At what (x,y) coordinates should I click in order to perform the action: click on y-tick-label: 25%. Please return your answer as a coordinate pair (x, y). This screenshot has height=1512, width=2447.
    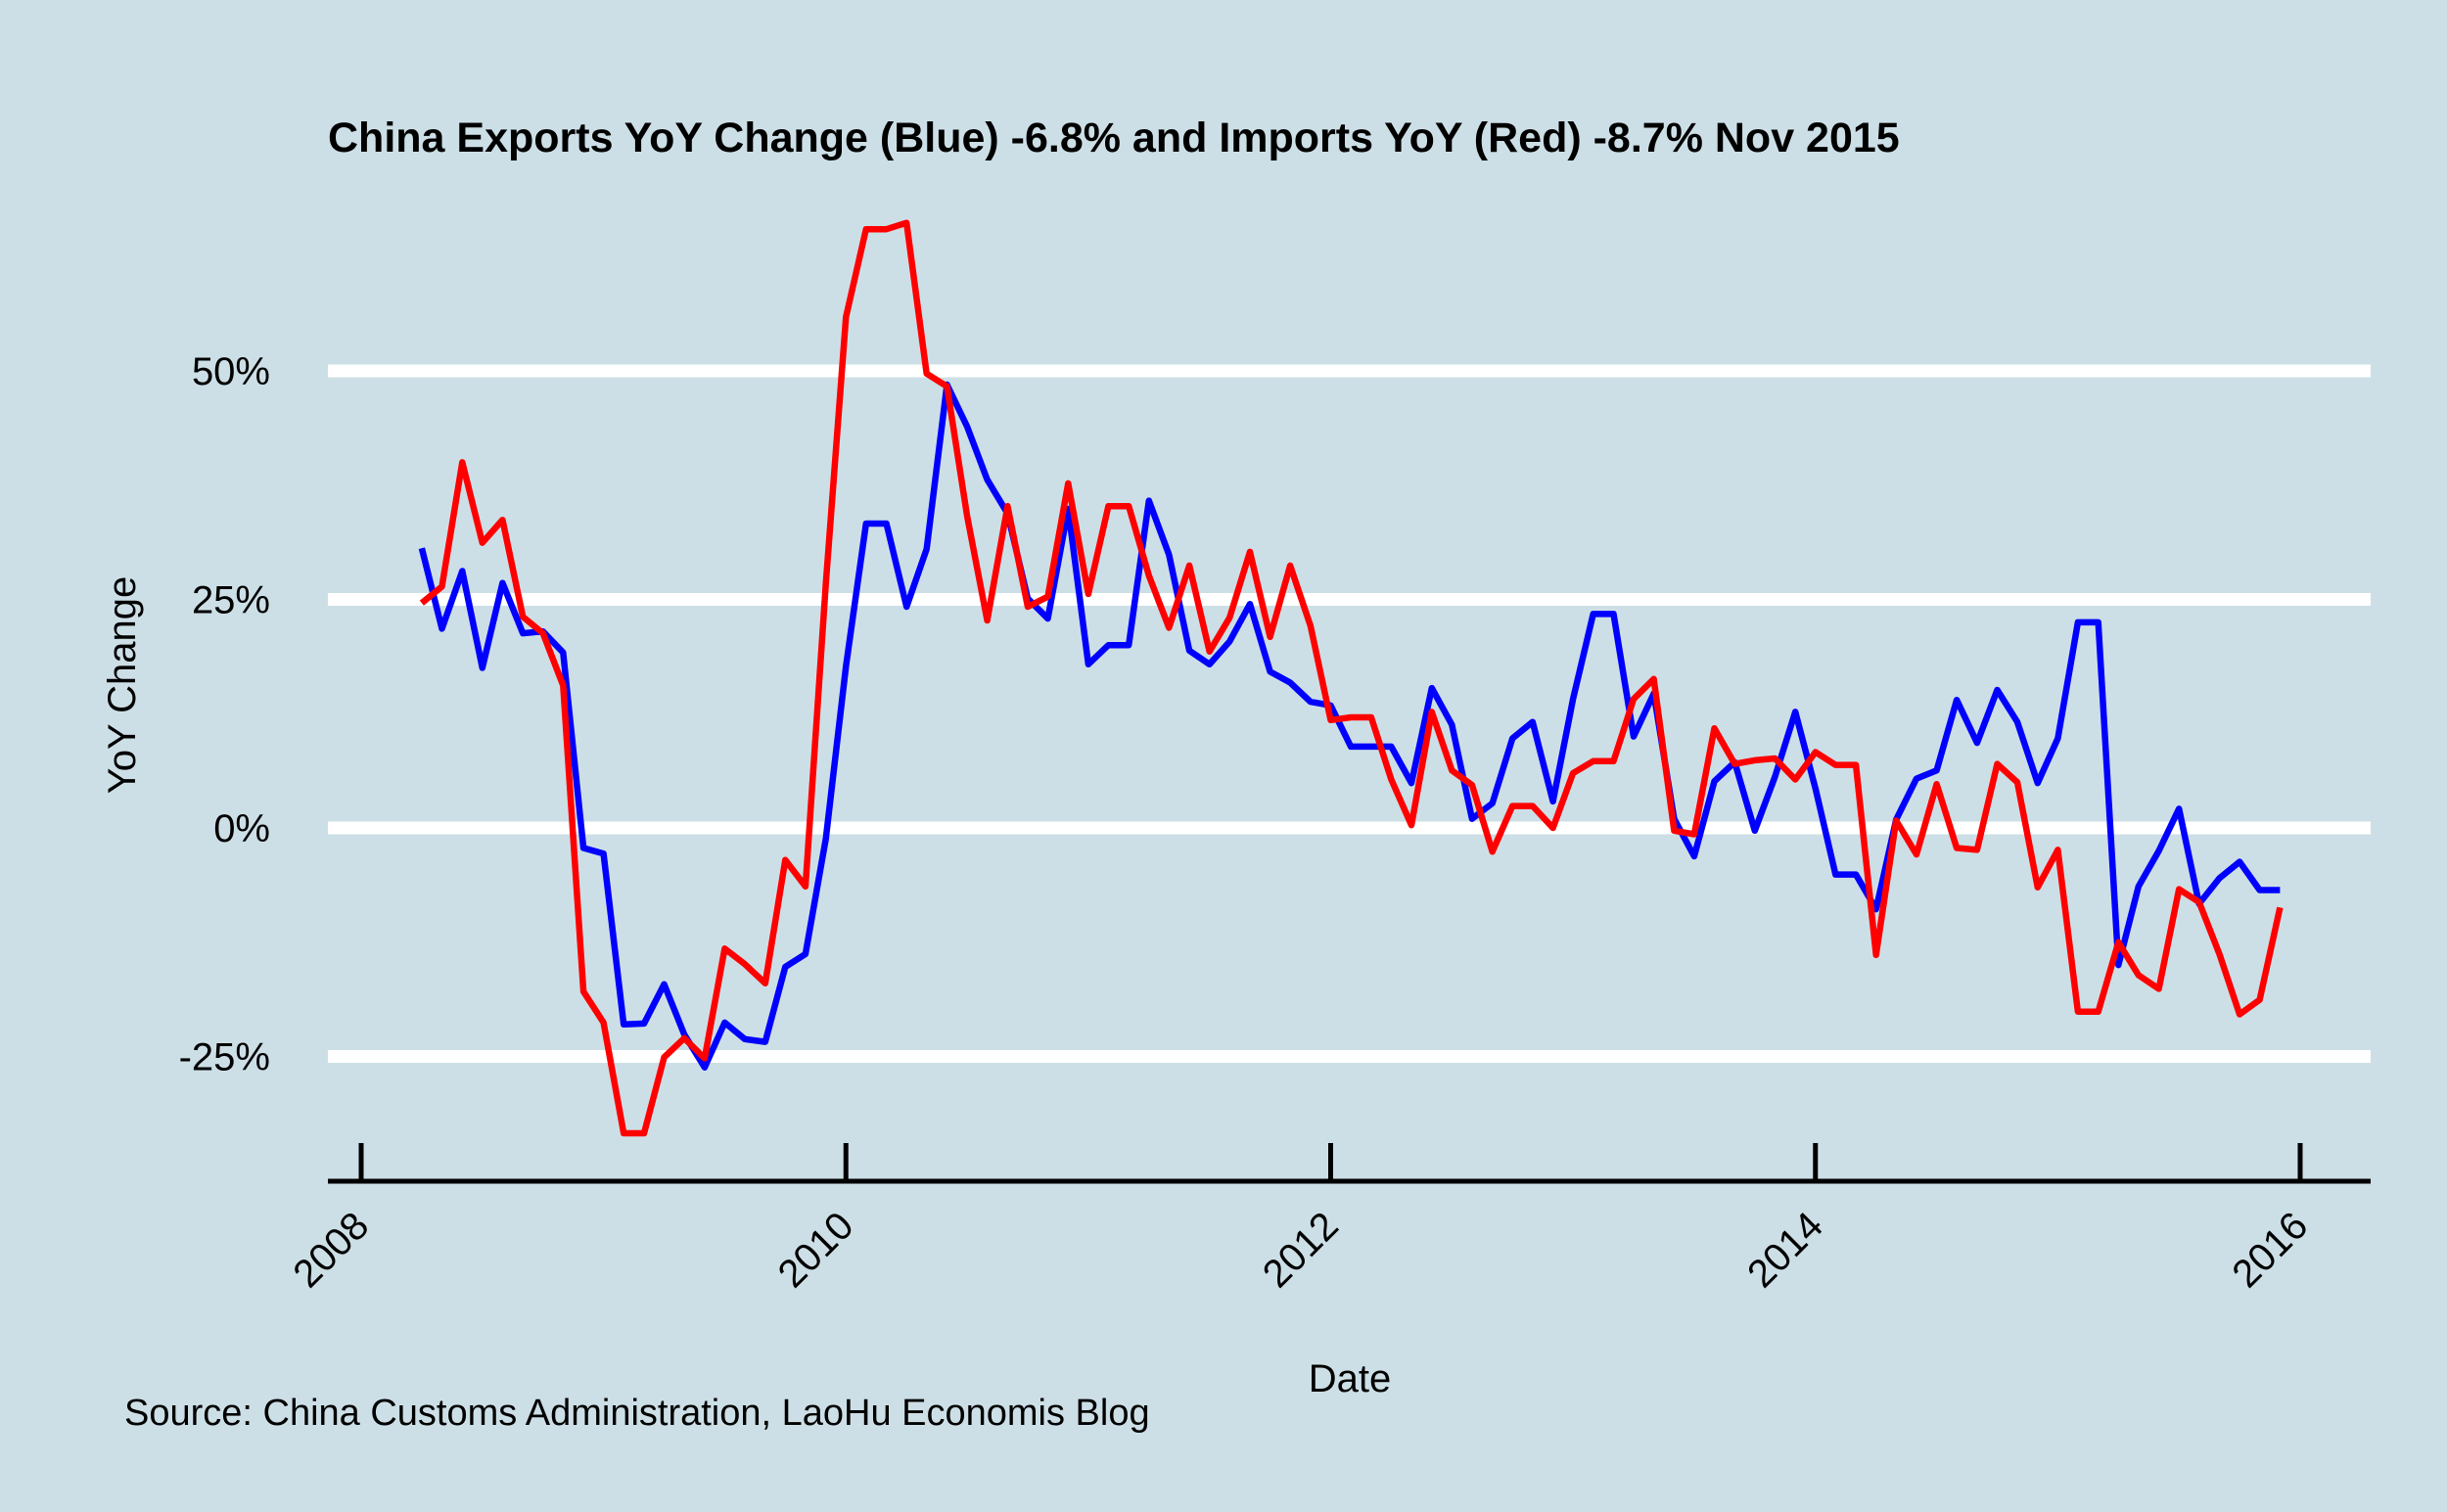
    Looking at the image, I should click on (231, 600).